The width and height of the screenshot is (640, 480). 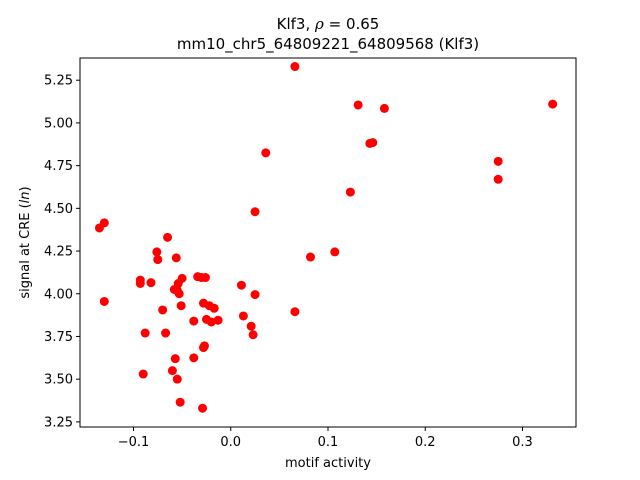 I want to click on x-tick-label: 0.1, so click(x=328, y=442).